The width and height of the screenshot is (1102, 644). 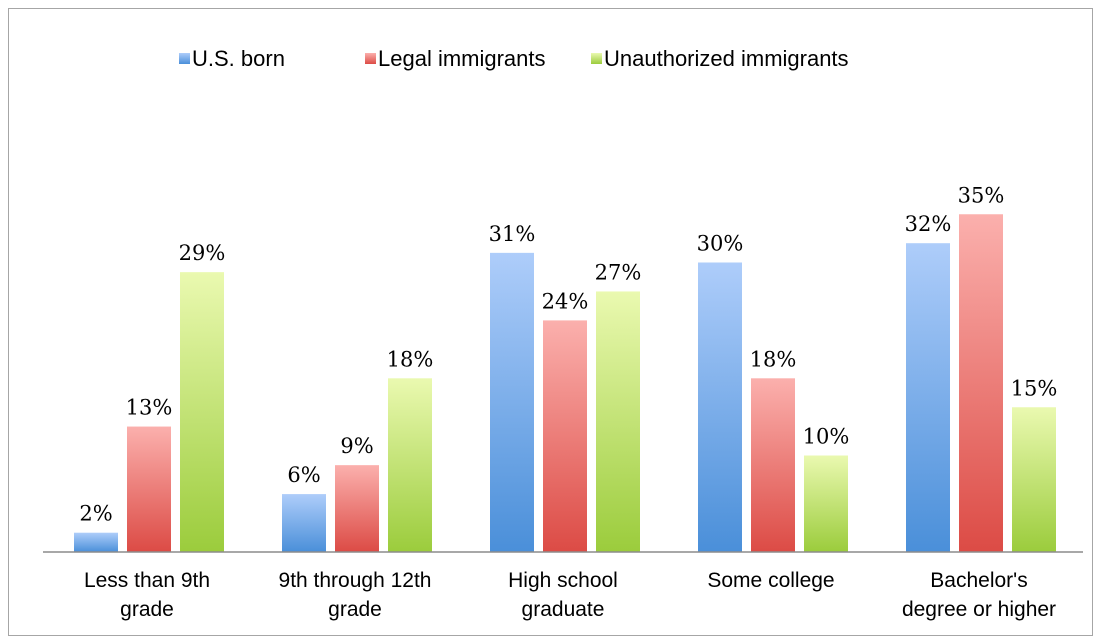 What do you see at coordinates (1034, 388) in the screenshot?
I see `data-label-2-4: 15%` at bounding box center [1034, 388].